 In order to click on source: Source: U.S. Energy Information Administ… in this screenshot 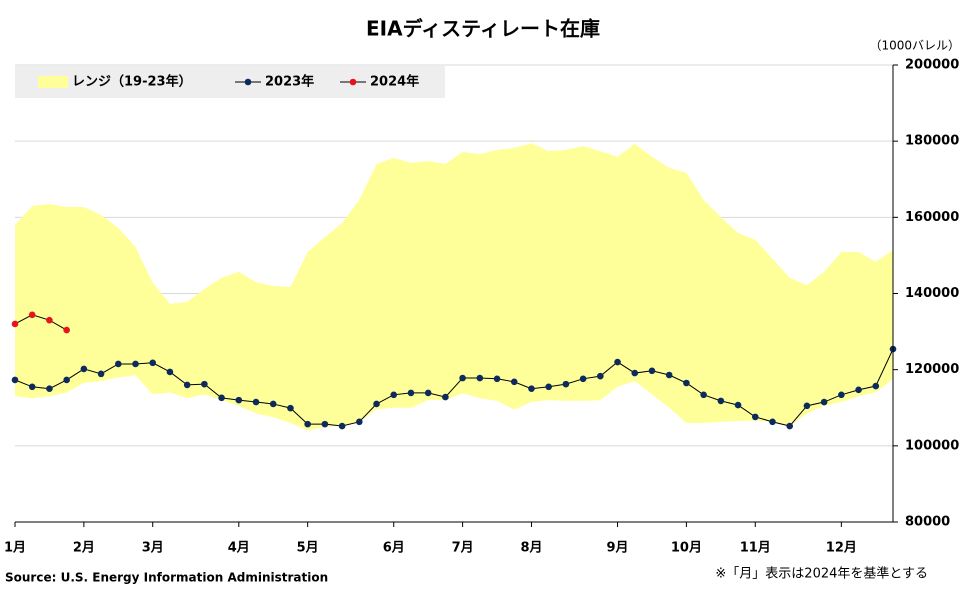, I will do `click(166, 578)`.